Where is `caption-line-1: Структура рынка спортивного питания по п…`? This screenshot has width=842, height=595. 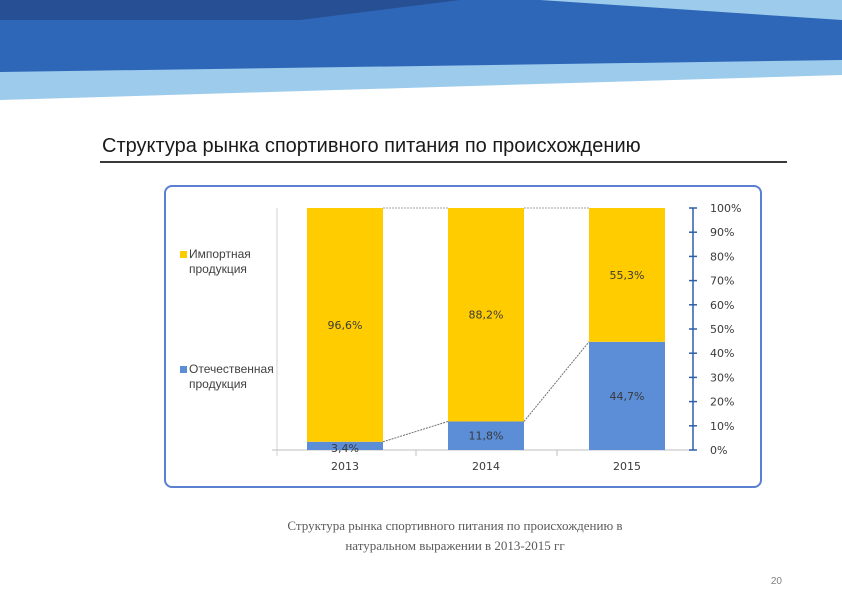
caption-line-1: Структура рынка спортивного питания по п… is located at coordinates (455, 525).